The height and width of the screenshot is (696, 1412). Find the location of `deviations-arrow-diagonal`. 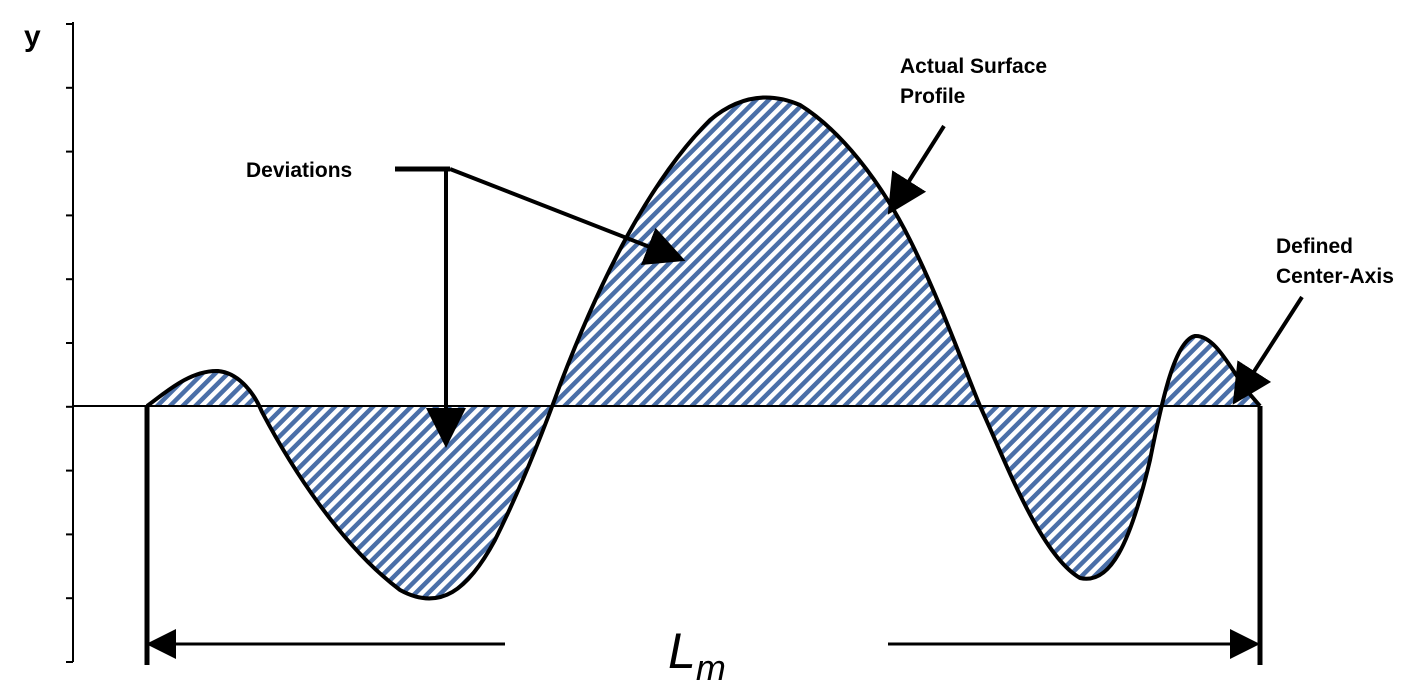

deviations-arrow-diagonal is located at coordinates (567, 216).